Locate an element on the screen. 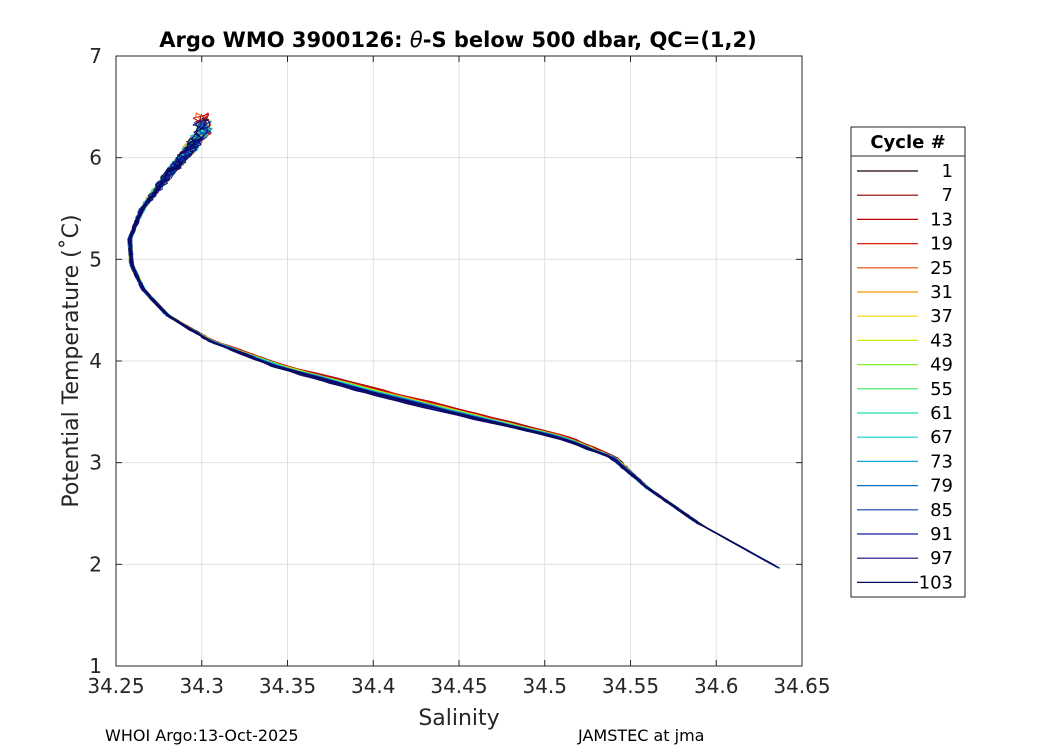  legend-label-cycle-19: 19 is located at coordinates (941, 244).